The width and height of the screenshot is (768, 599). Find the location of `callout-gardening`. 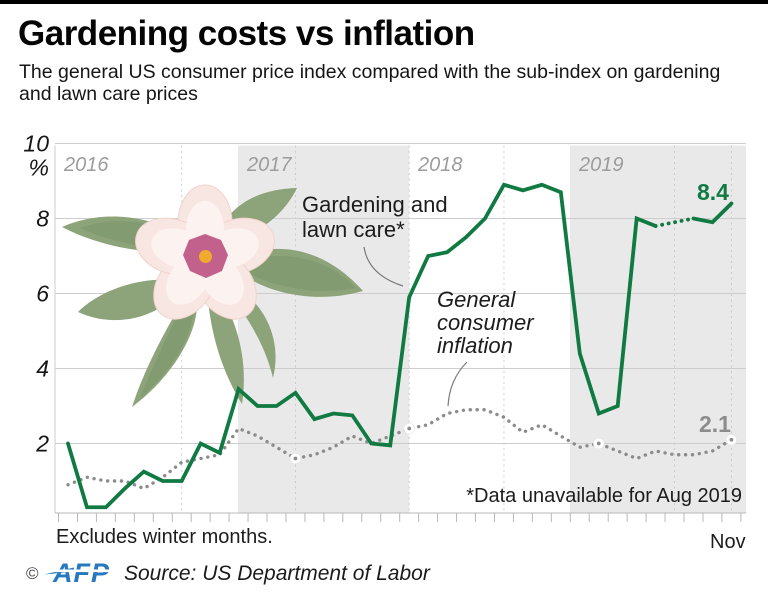

callout-gardening is located at coordinates (383, 266).